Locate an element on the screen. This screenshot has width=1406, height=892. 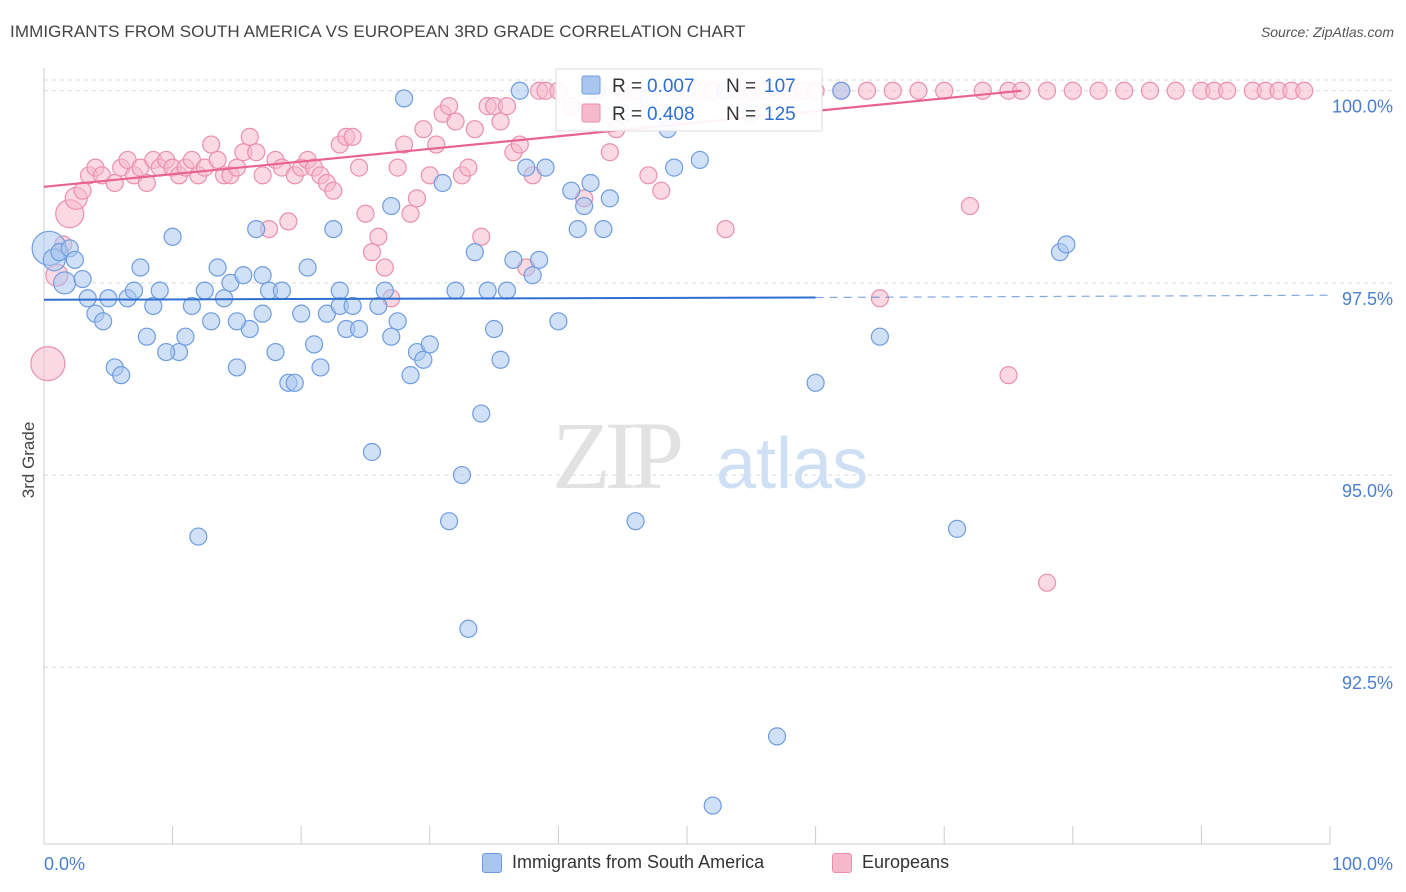
legend-n-label-blue: N = is located at coordinates (743, 86).